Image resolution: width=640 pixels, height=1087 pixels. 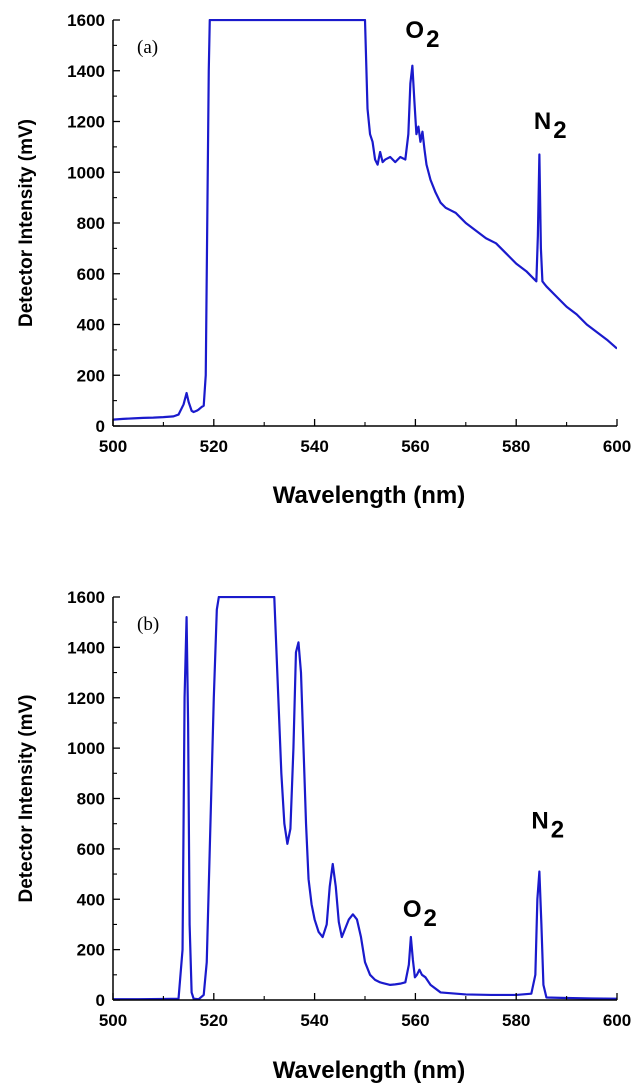 What do you see at coordinates (147, 47) in the screenshot?
I see `panel-label: (a)` at bounding box center [147, 47].